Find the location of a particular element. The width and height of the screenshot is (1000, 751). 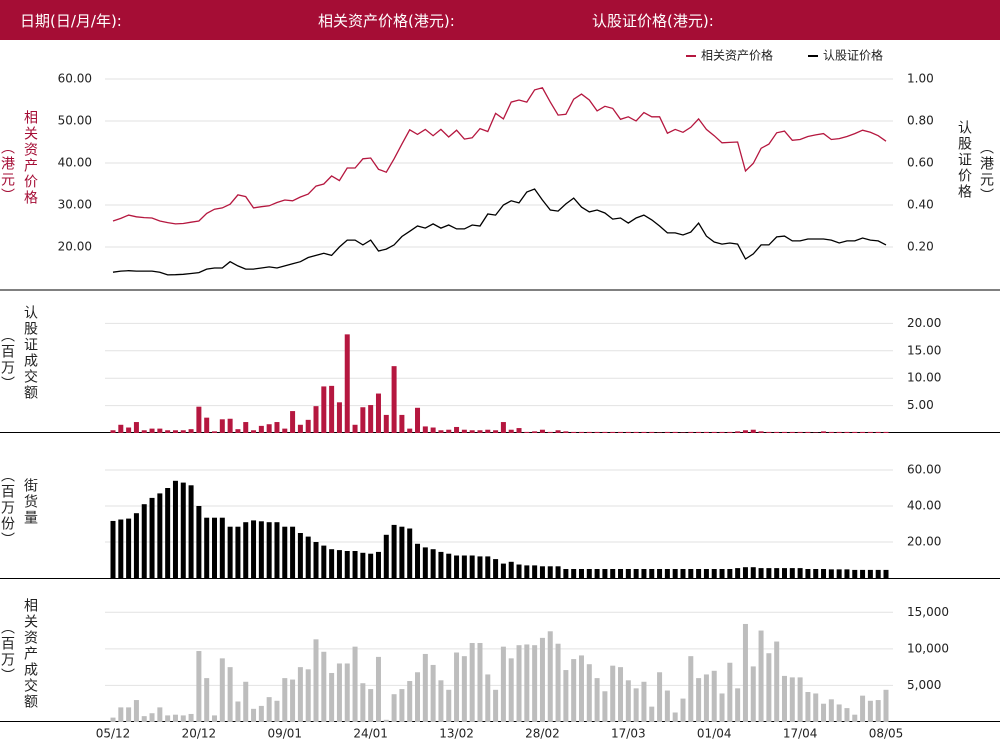

legend-label: 认股证价格 is located at coordinates (853, 55).